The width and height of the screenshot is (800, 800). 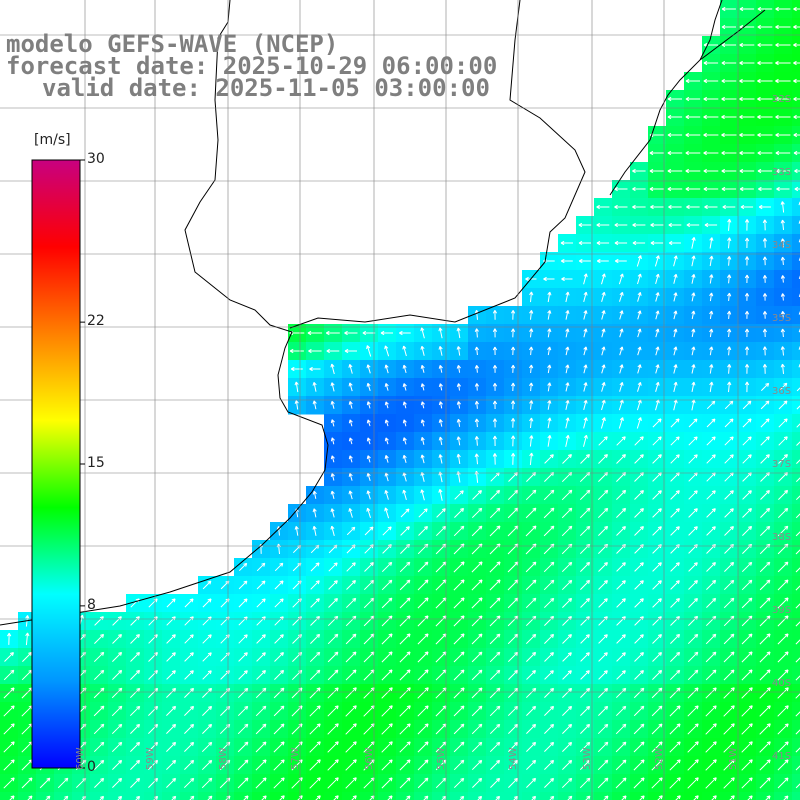 I want to click on colorbar-tick-label: 22, so click(x=96, y=321).